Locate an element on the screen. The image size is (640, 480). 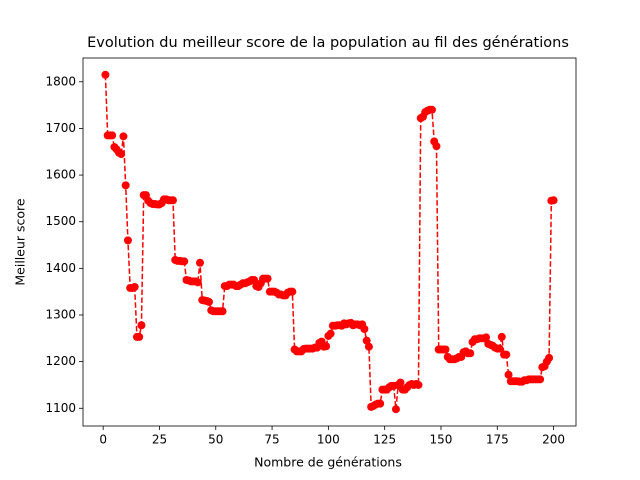
x-tick-label: 150 is located at coordinates (441, 440).